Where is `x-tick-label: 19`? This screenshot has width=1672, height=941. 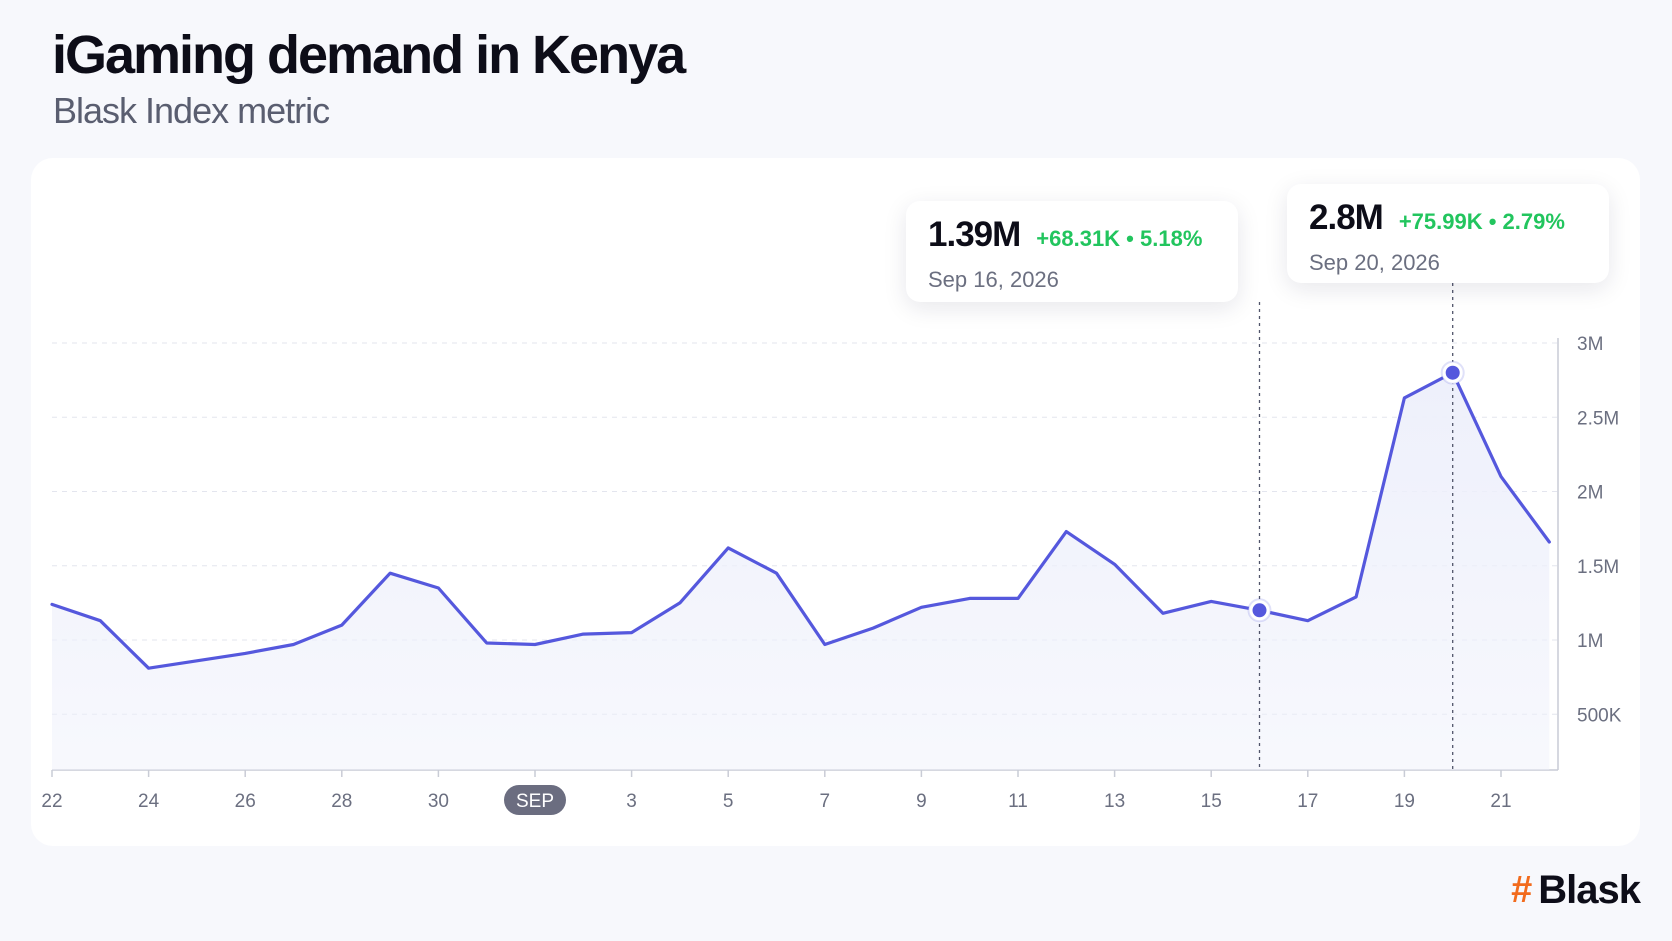
x-tick-label: 19 is located at coordinates (1404, 801).